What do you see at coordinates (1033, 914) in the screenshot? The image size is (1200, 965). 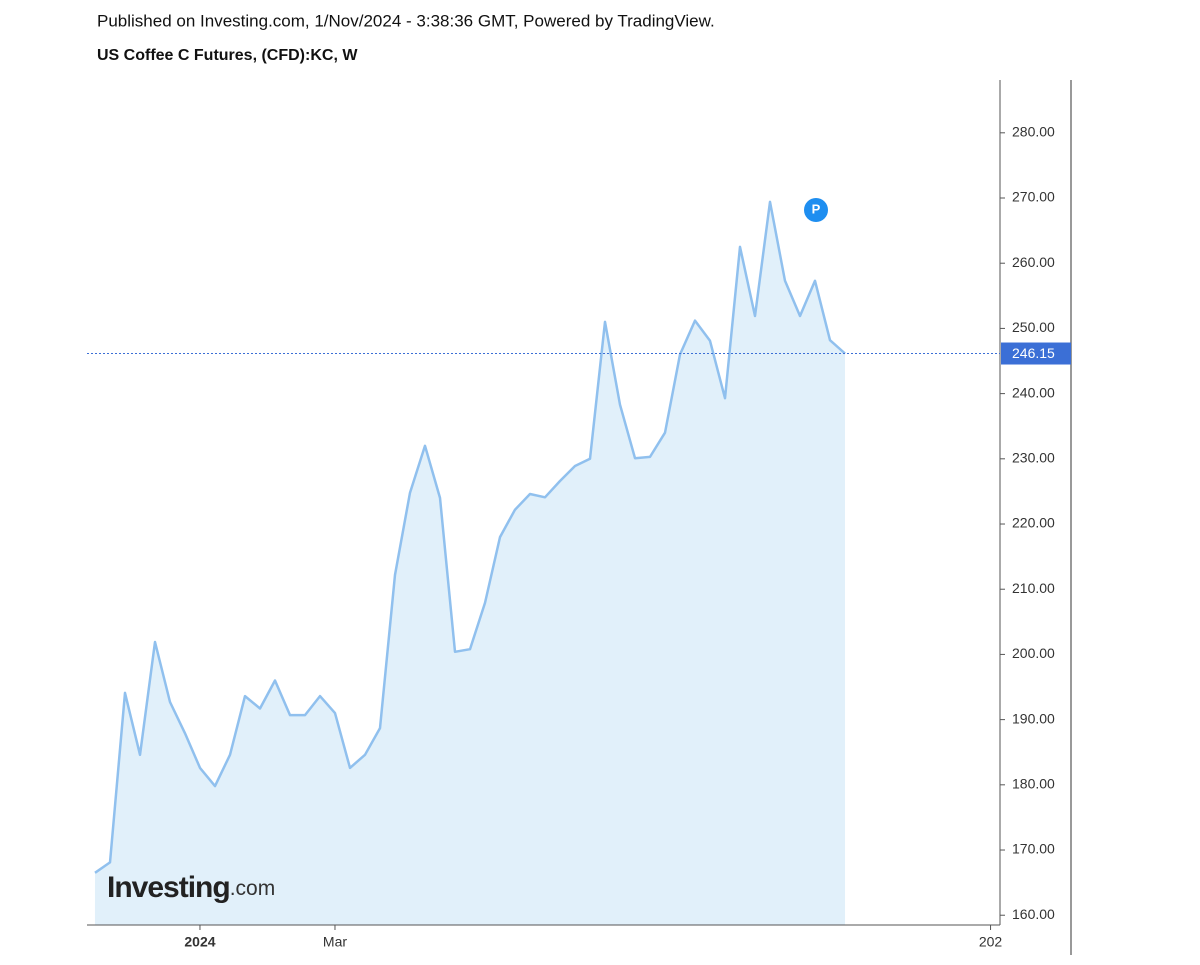 I see `y-tick-label: 160.00` at bounding box center [1033, 914].